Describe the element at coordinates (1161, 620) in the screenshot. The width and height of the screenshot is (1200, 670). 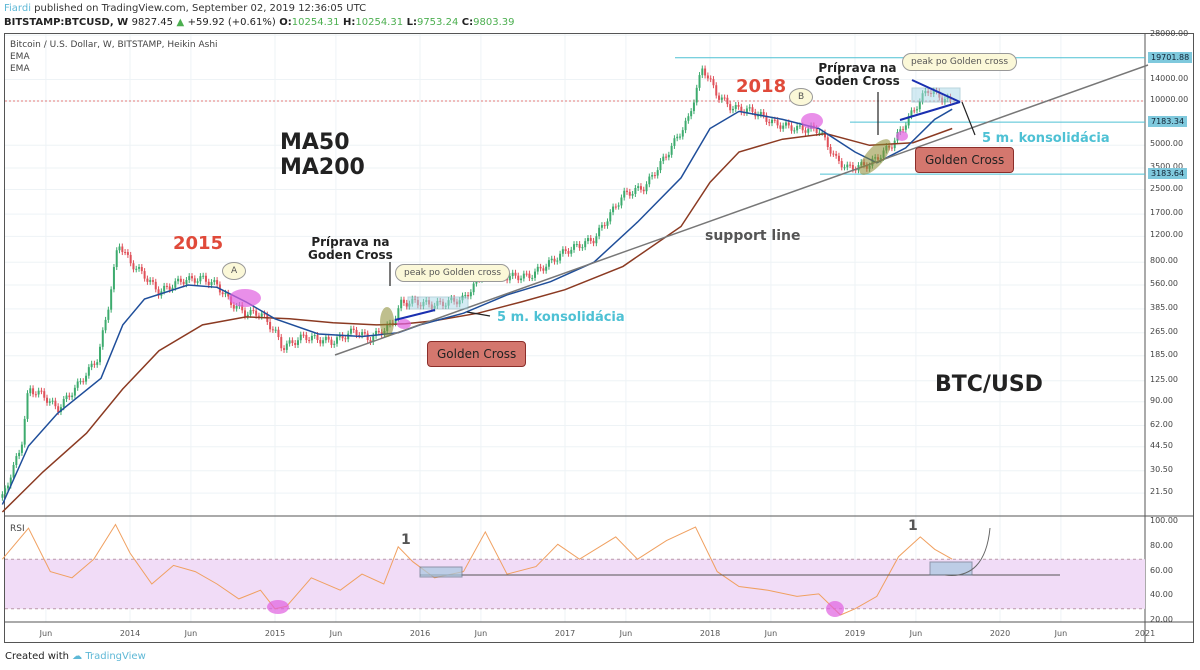
I see `rsi-tick-label: 20.00` at that location.